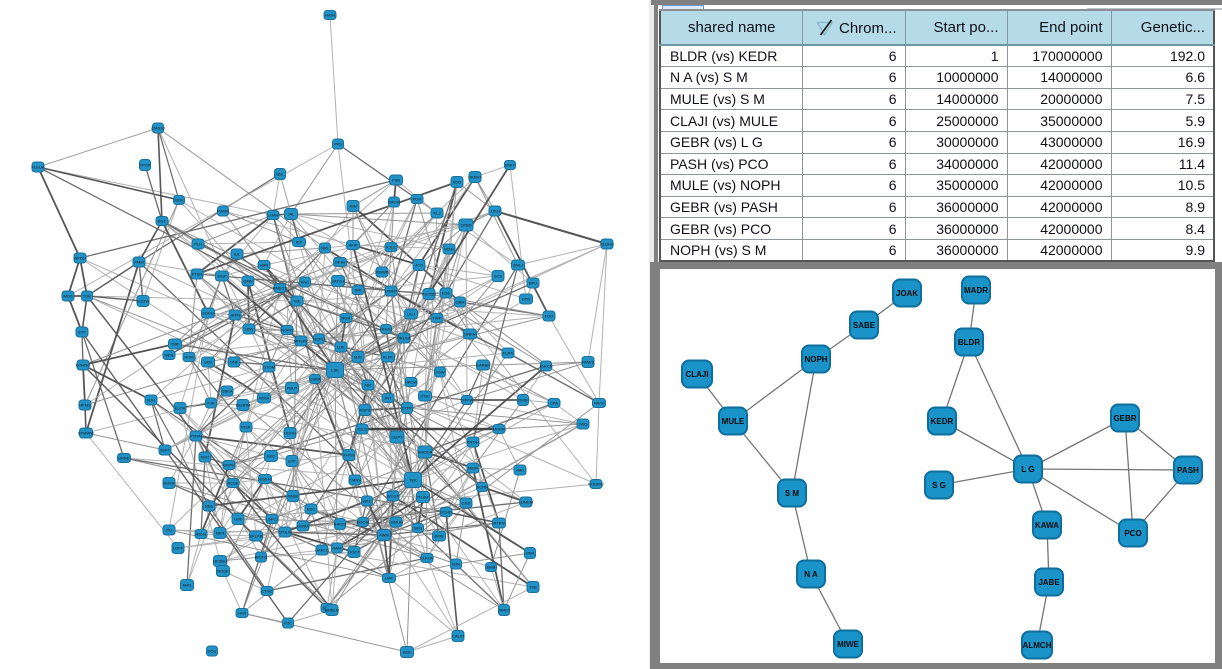  I want to click on svg-text: OUPT, so click(397, 437).